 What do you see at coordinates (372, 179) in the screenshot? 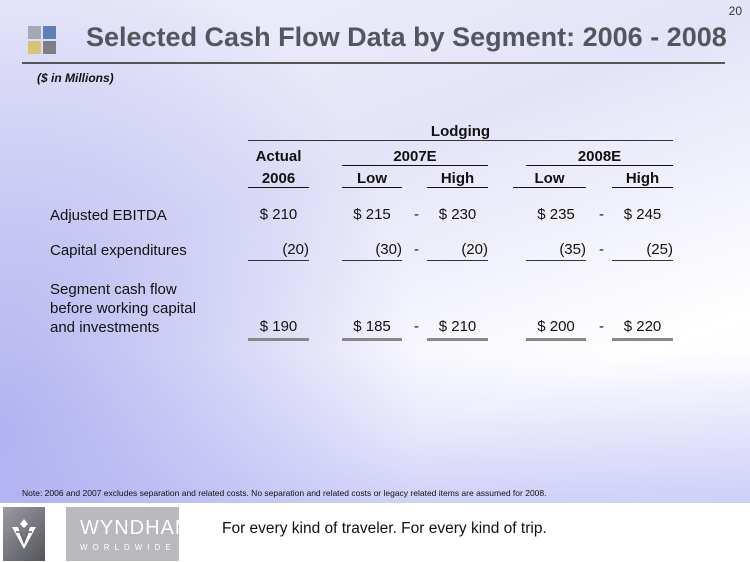
I see `col-header-2007-low: Low` at bounding box center [372, 179].